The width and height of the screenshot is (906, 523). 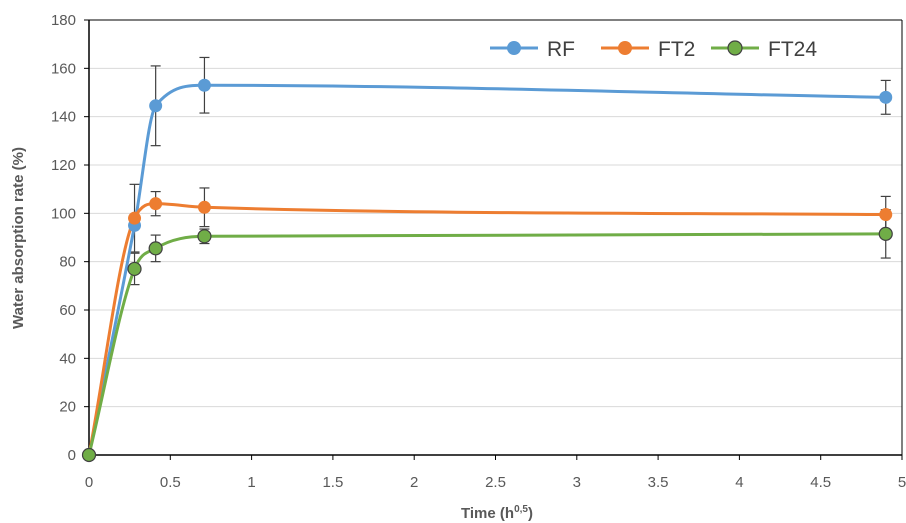 I want to click on legend: RF FT2 FT24, so click(x=653, y=49).